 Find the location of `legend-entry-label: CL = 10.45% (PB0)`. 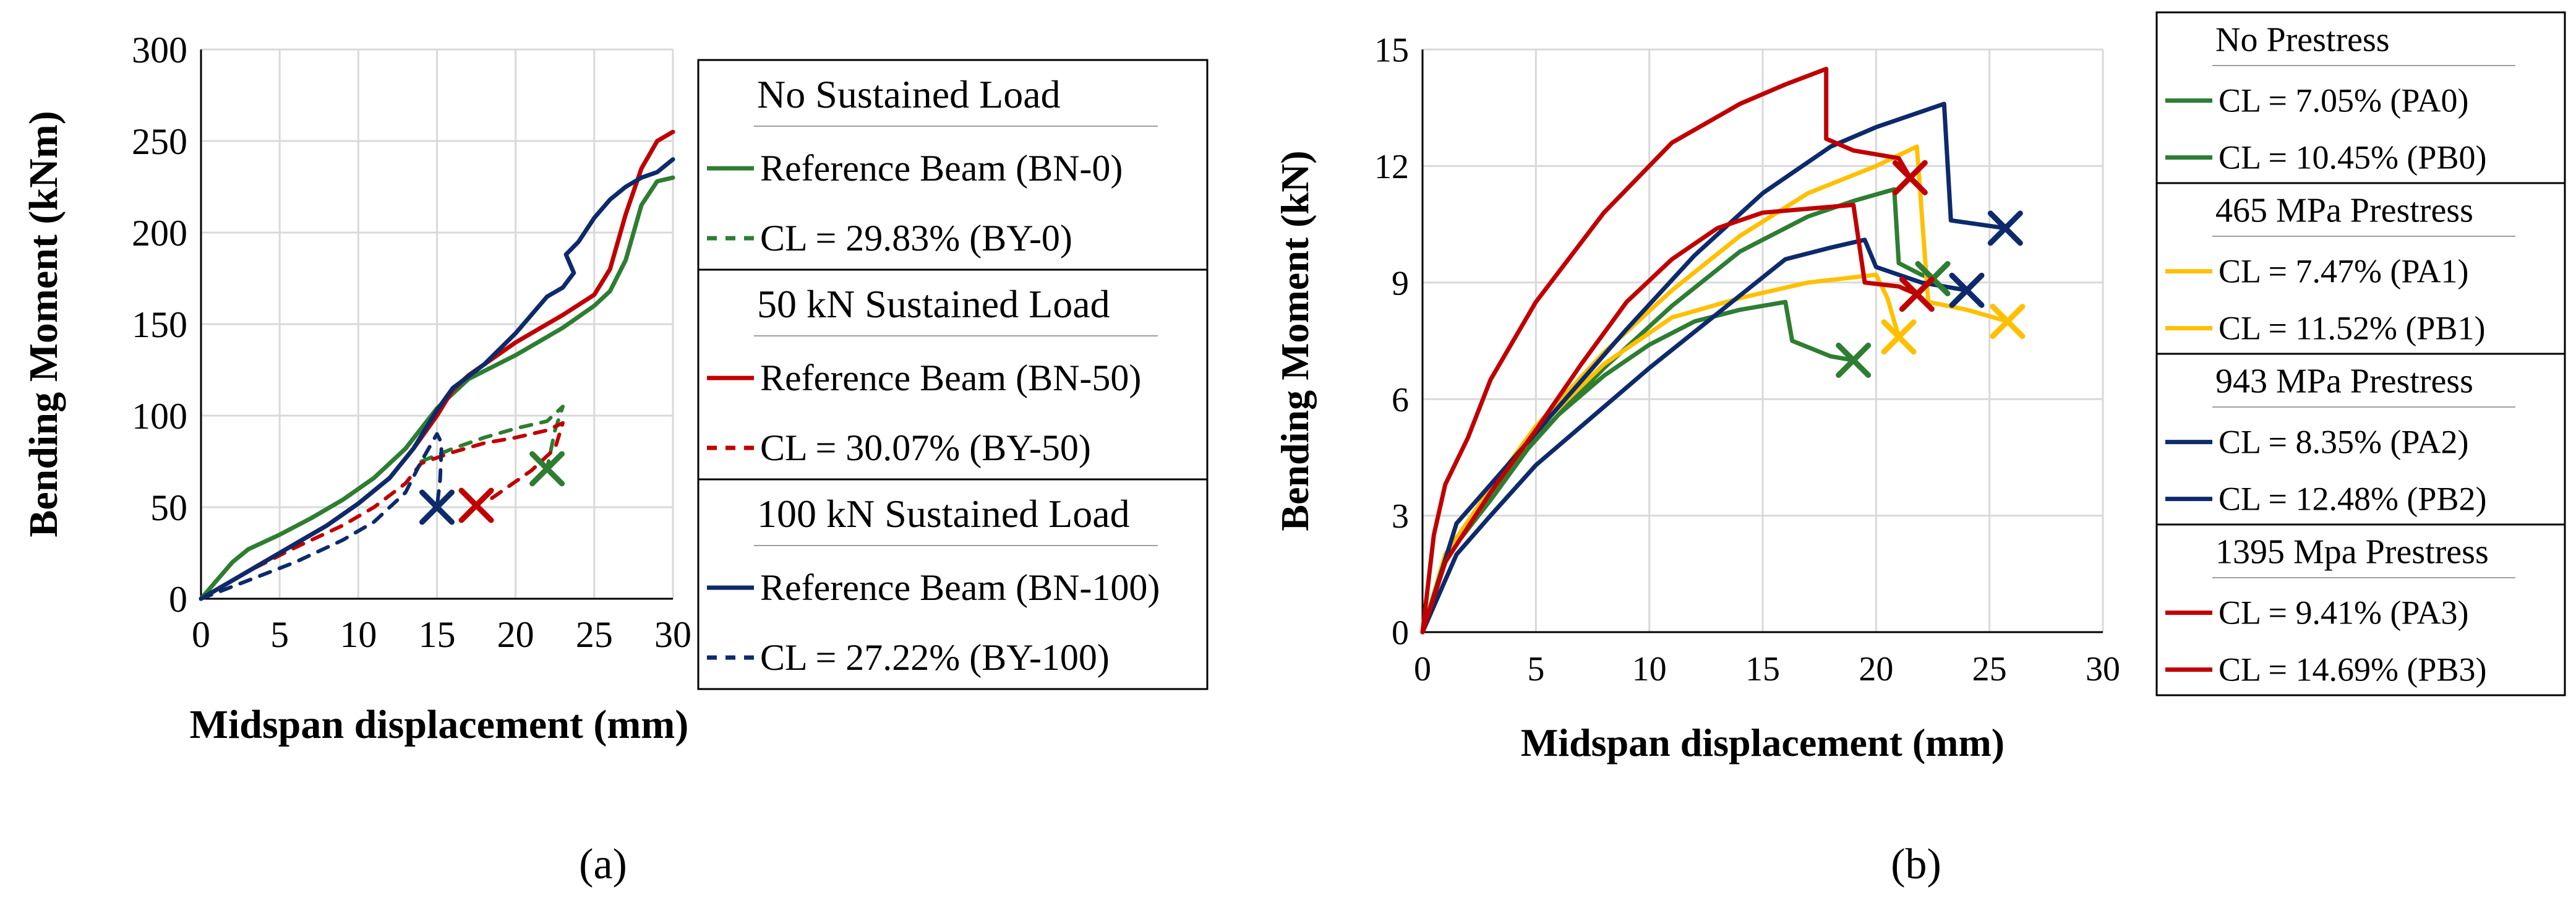

legend-entry-label: CL = 10.45% (PB0) is located at coordinates (2353, 157).